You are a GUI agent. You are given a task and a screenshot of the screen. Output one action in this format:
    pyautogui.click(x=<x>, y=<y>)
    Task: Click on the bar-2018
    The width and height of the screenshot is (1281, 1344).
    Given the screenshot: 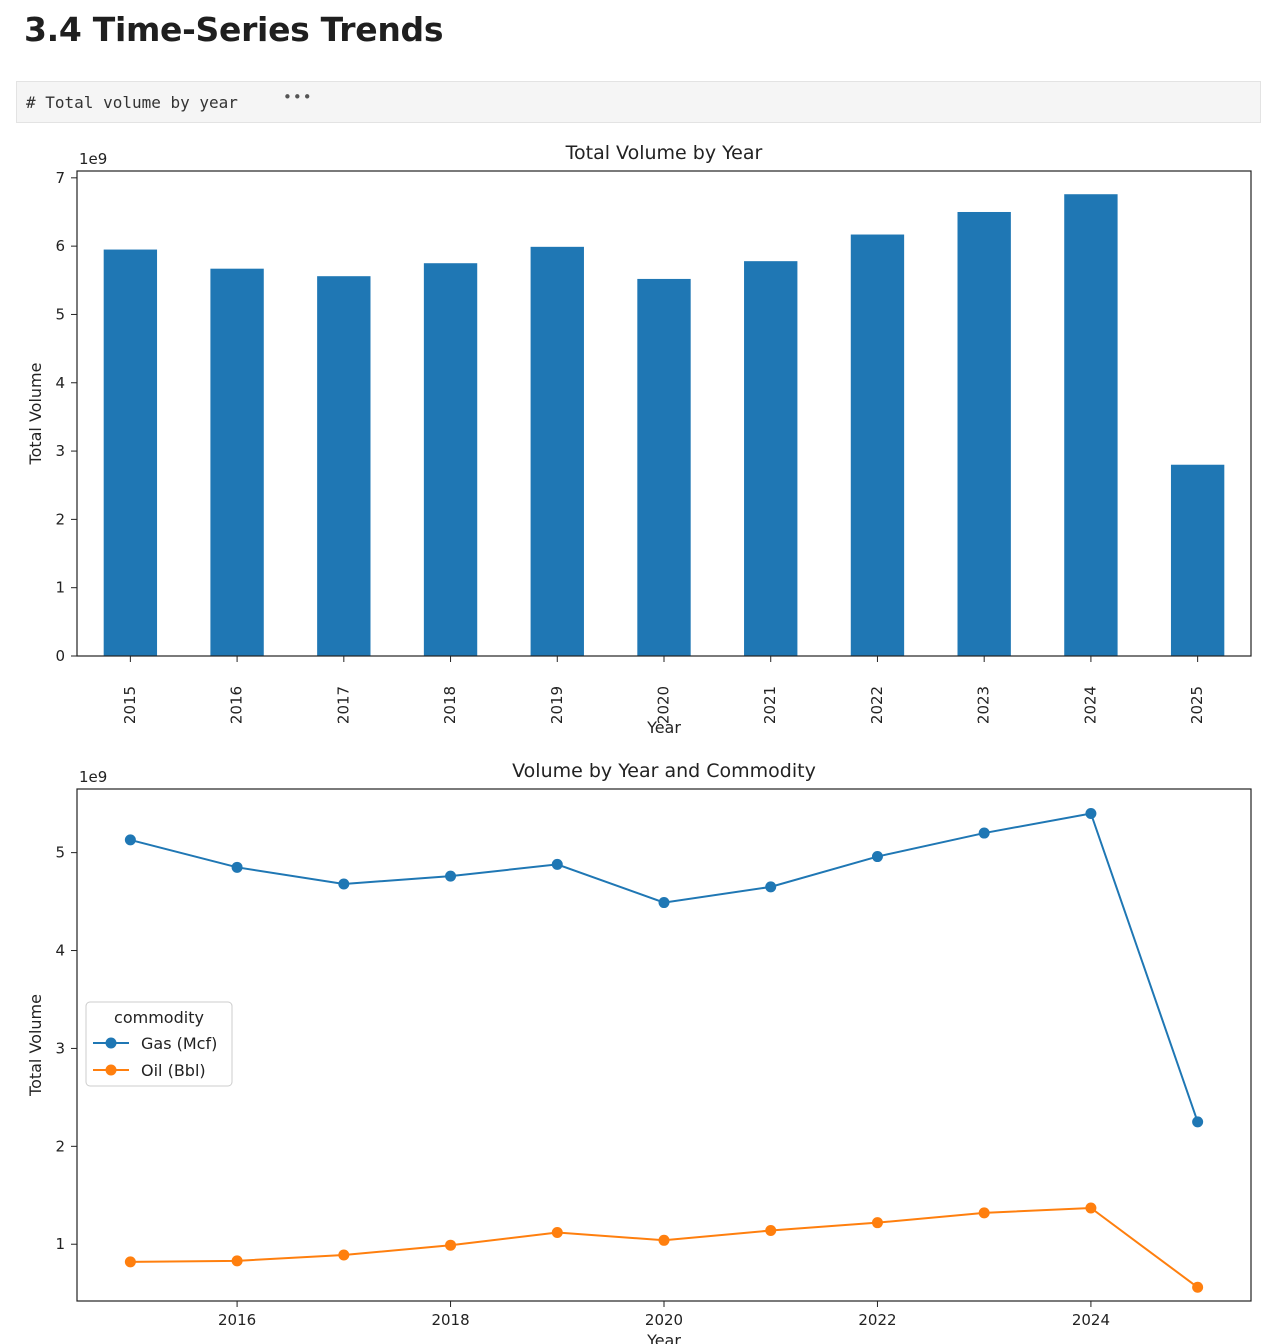 What is the action you would take?
    pyautogui.click(x=450, y=459)
    